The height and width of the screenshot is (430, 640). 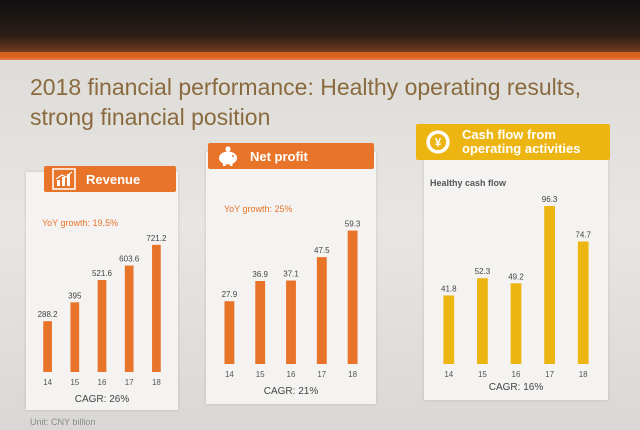 I want to click on cash-flow-header: ¥ Cash flow from operating activities, so click(x=513, y=142).